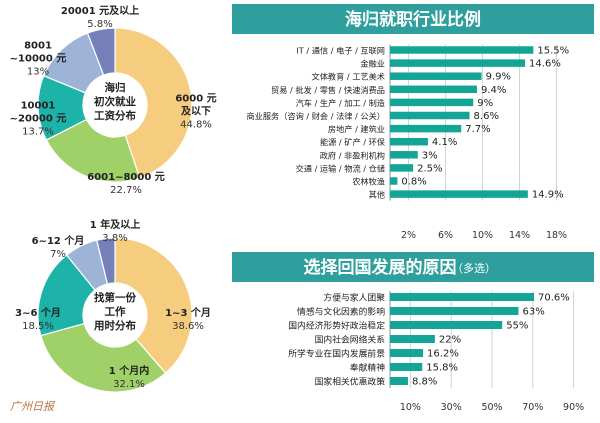 The height and width of the screenshot is (423, 600). What do you see at coordinates (498, 77) in the screenshot?
I see `value-label: 9.9%` at bounding box center [498, 77].